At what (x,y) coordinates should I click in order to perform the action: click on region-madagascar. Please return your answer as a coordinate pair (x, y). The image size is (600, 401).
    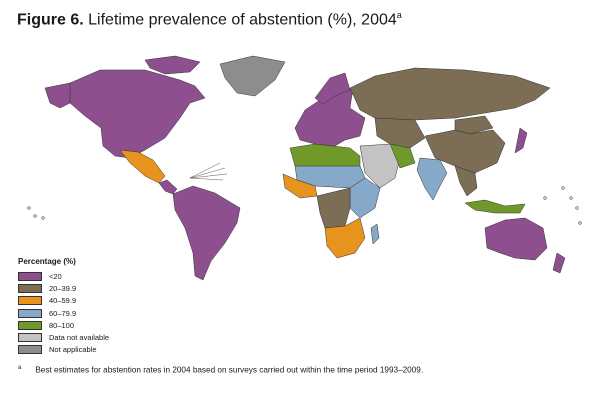
    Looking at the image, I should click on (375, 234).